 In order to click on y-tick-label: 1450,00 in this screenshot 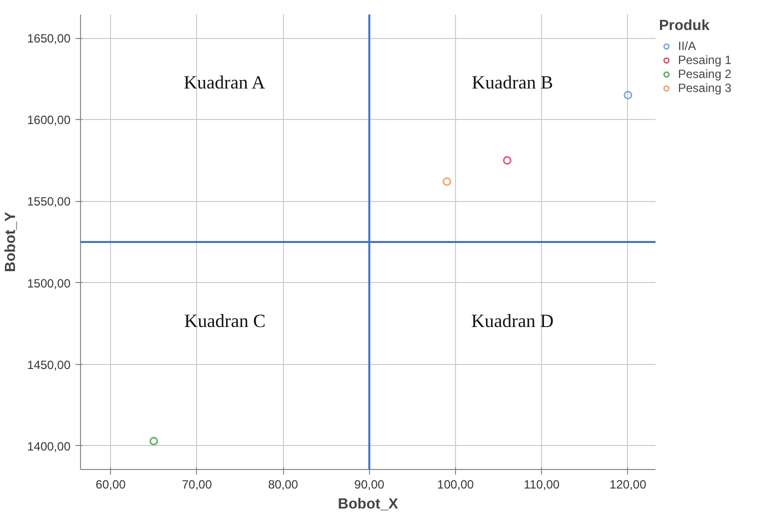, I will do `click(49, 365)`.